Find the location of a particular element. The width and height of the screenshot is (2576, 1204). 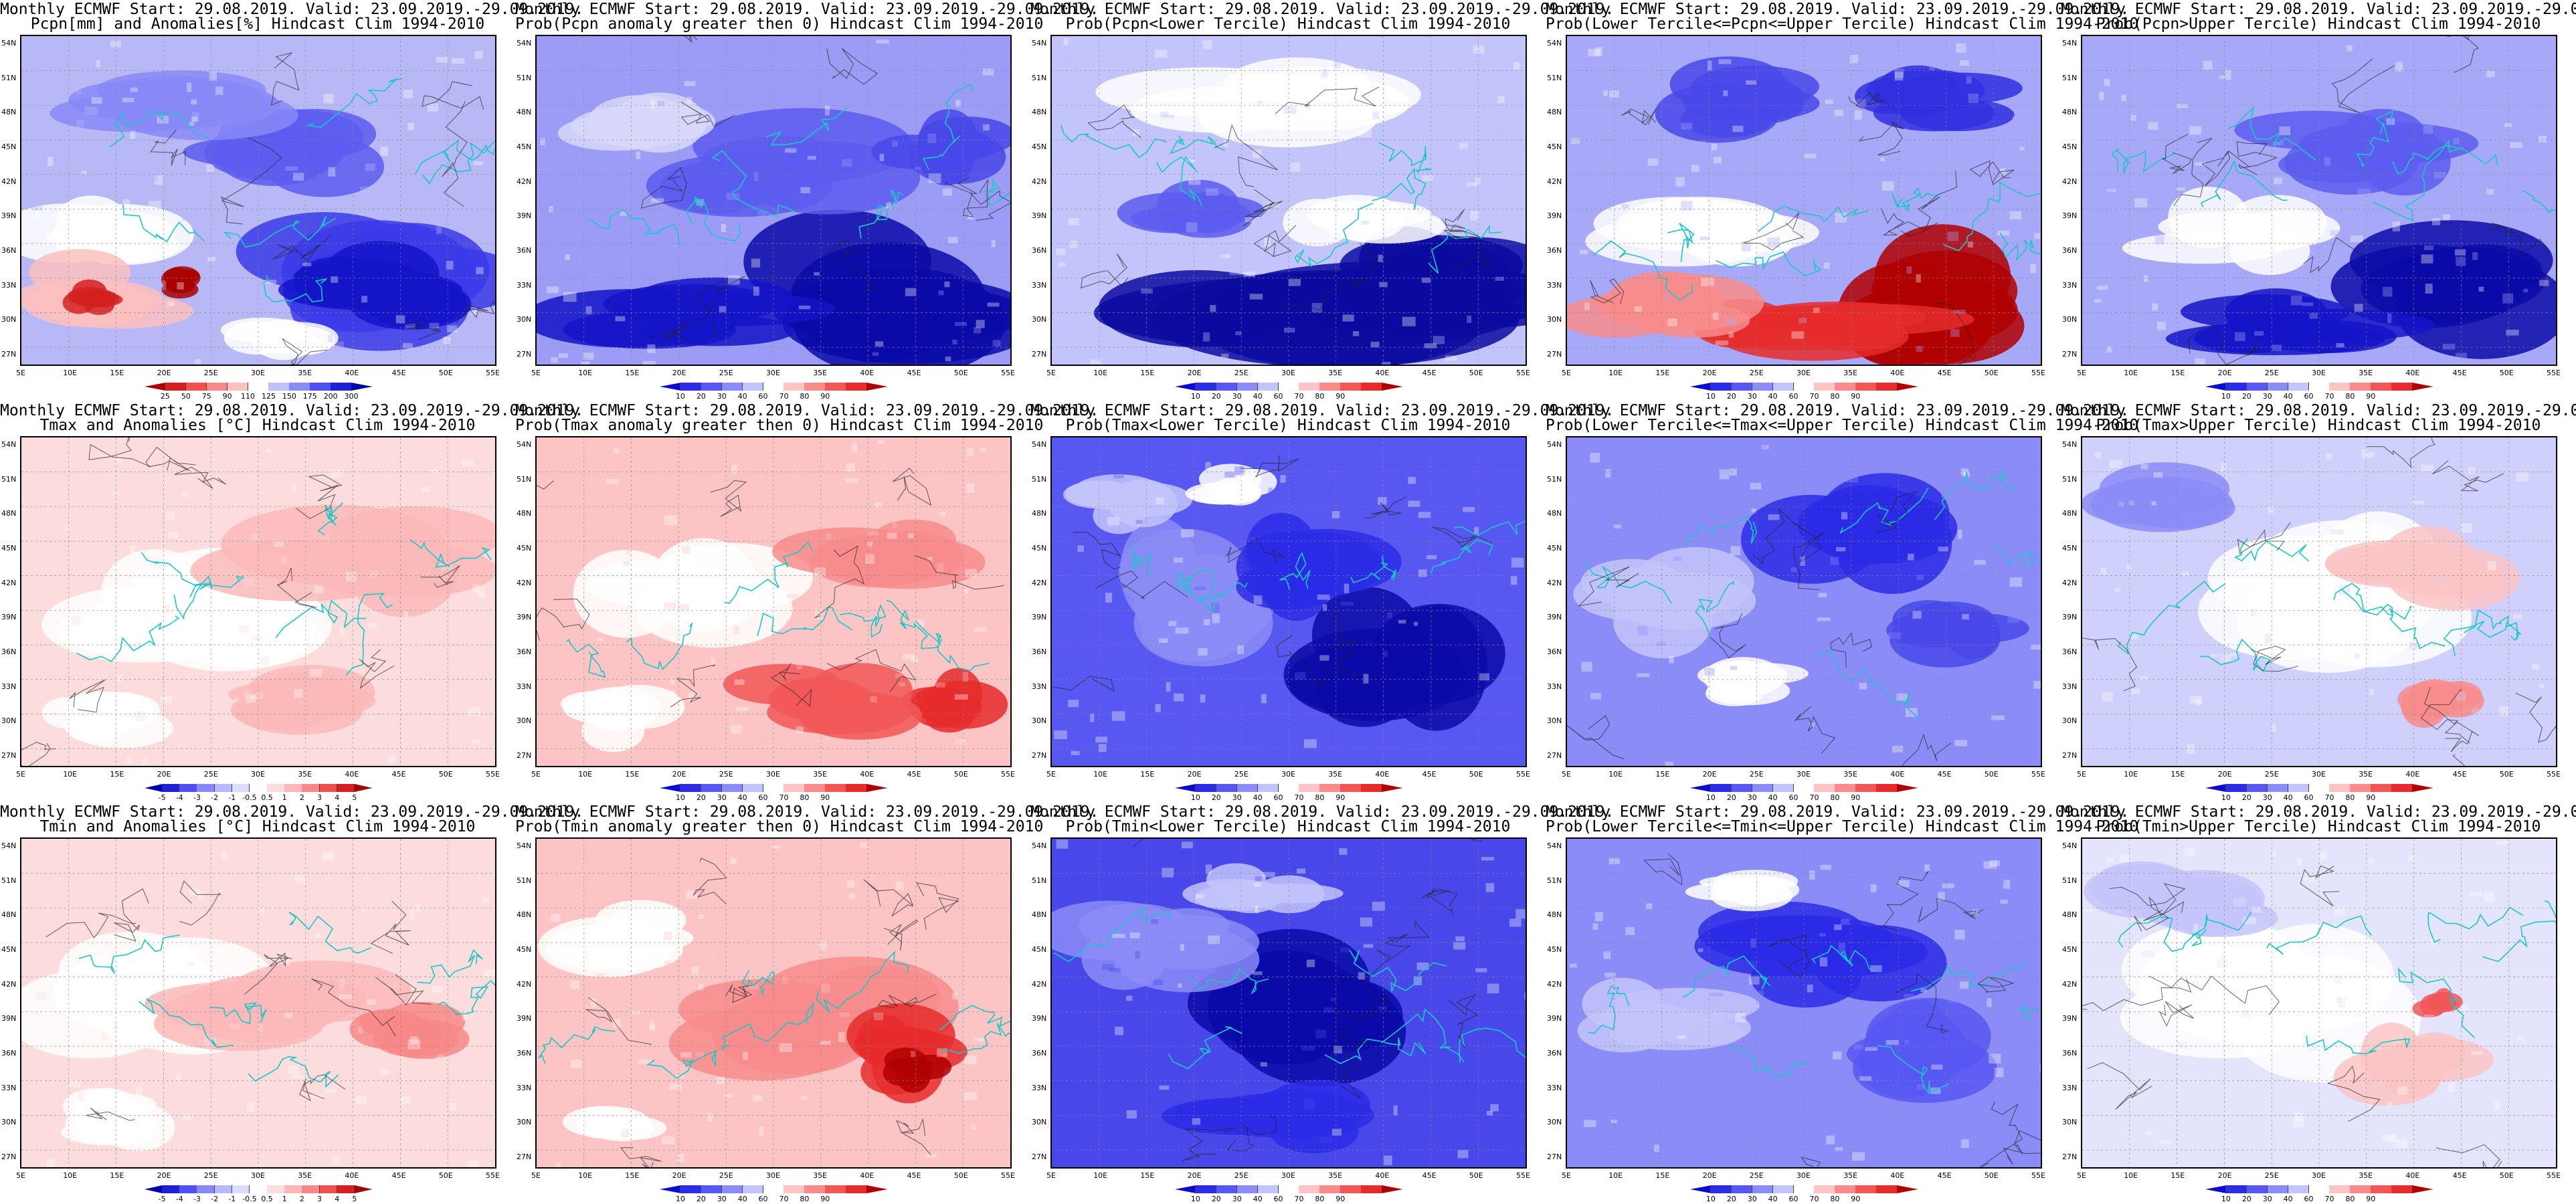

colorbar is located at coordinates (1804, 387).